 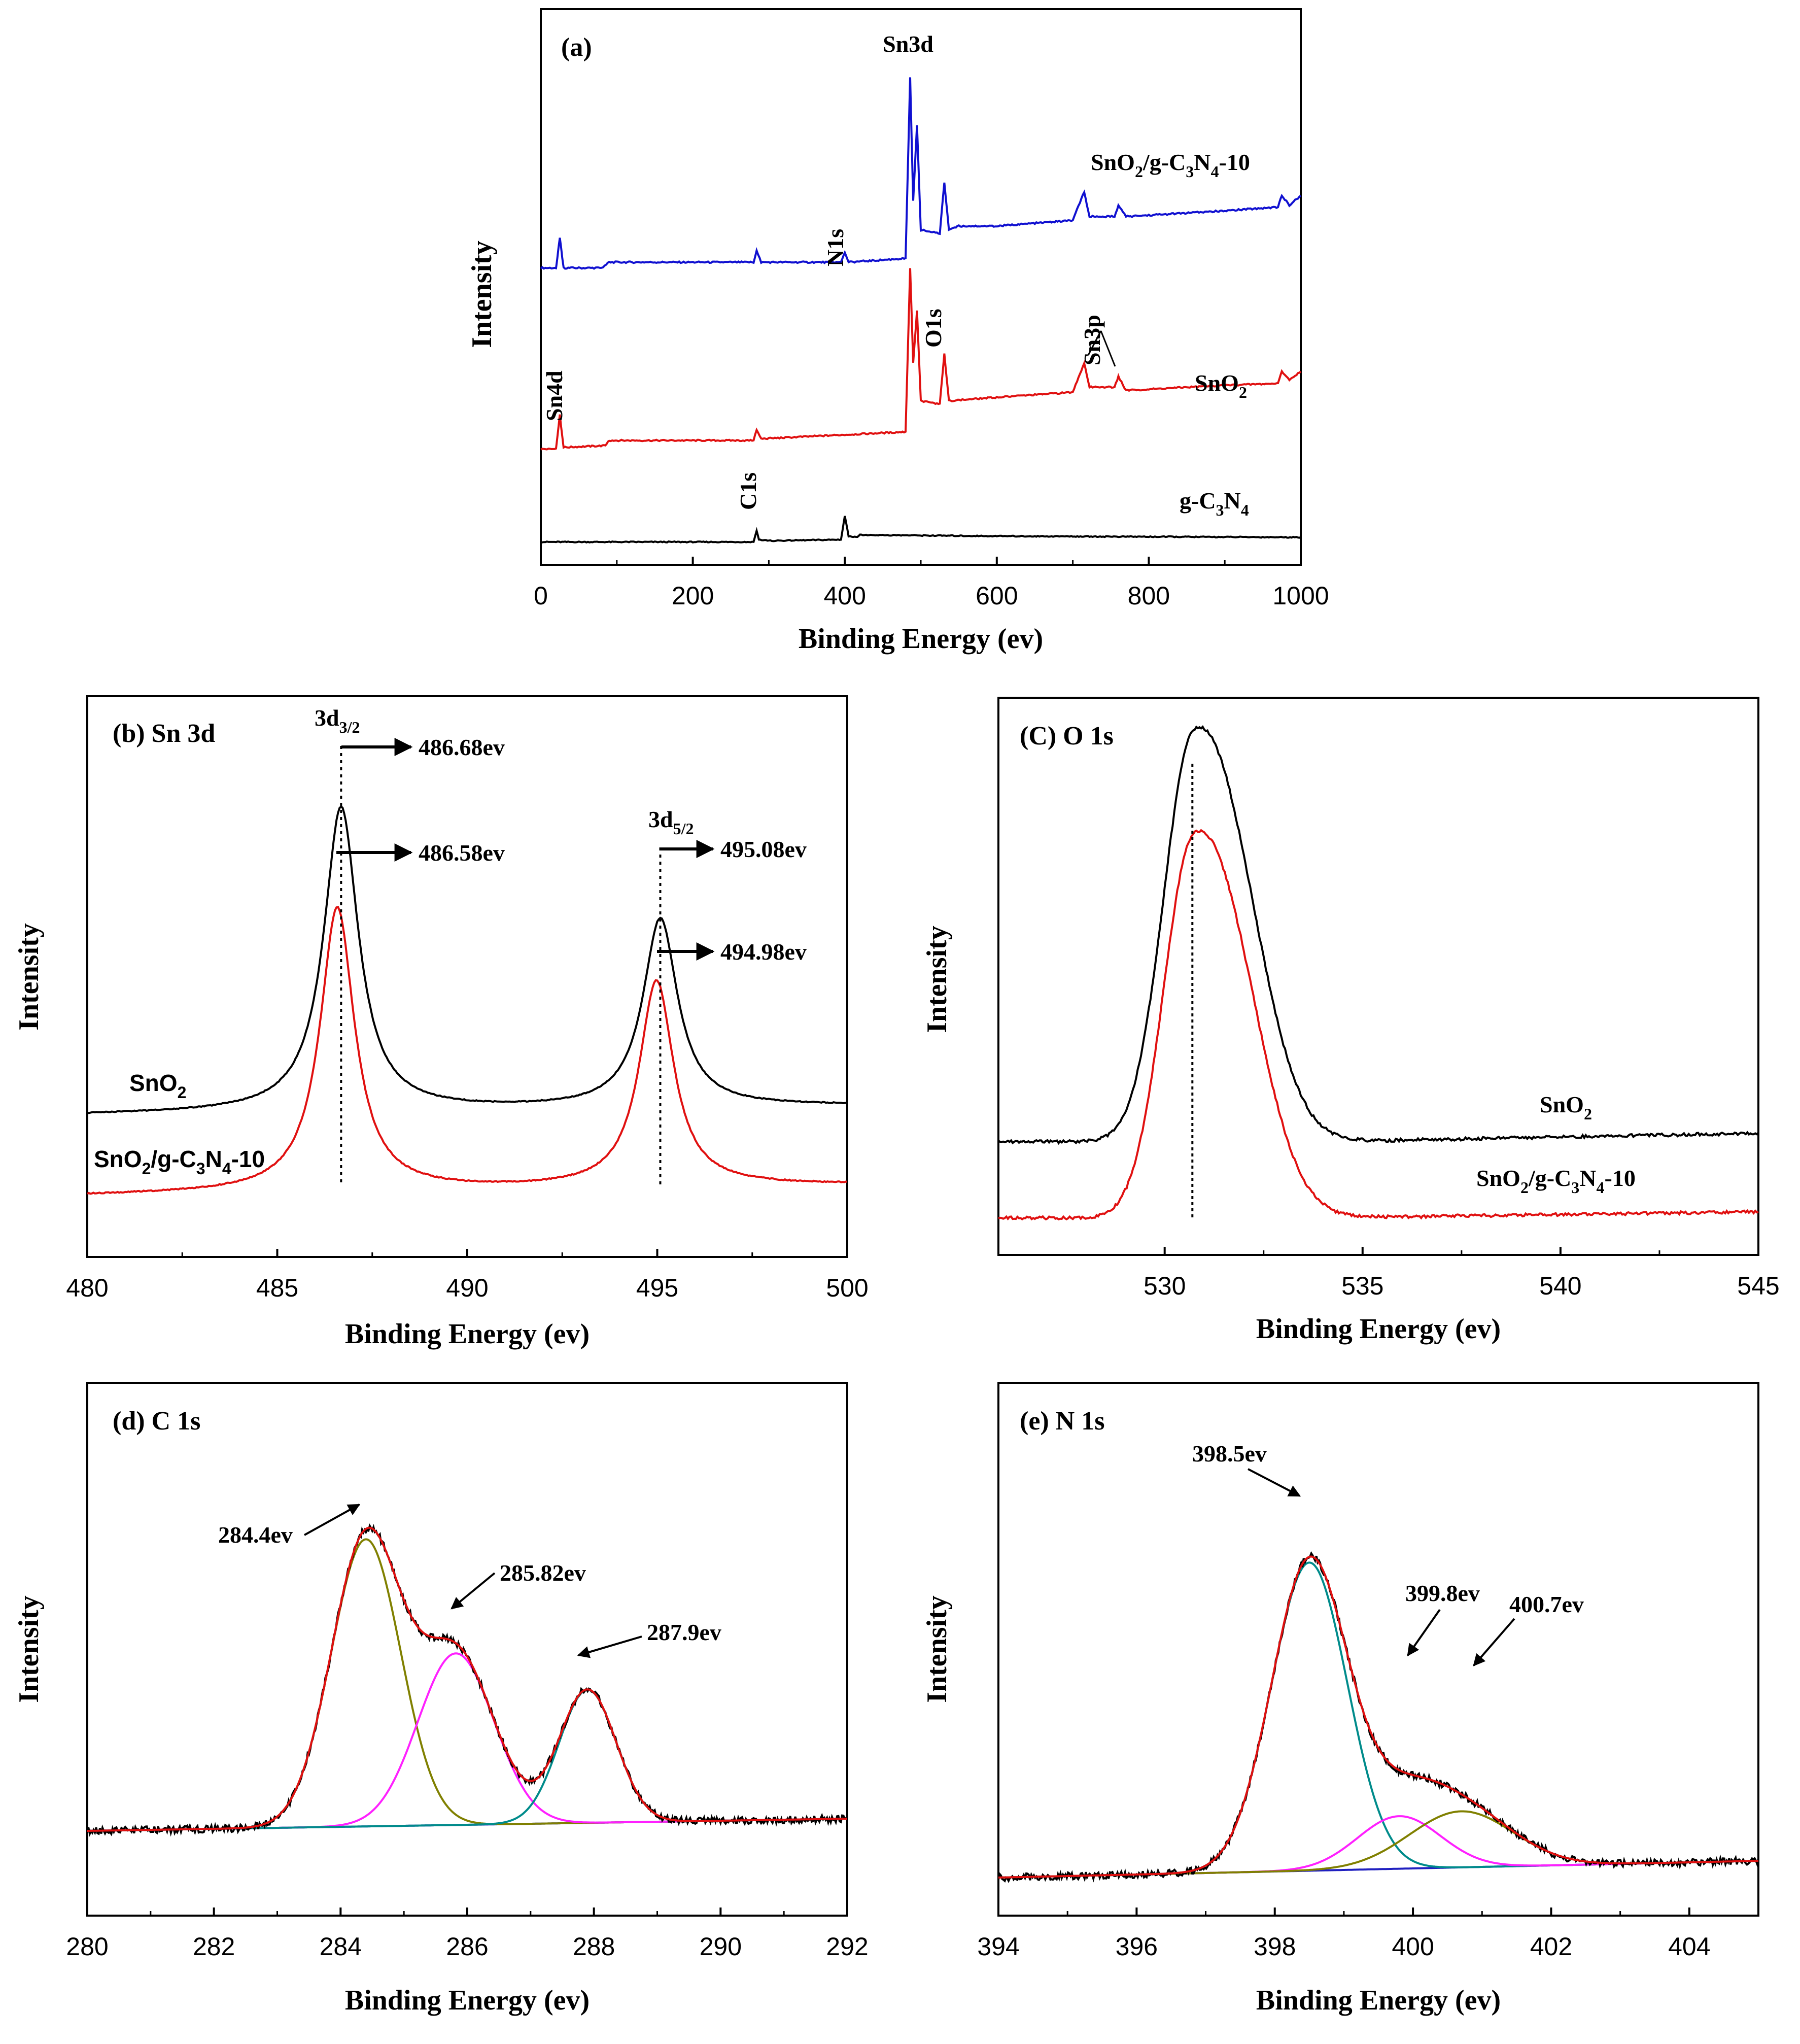 I want to click on x-tick-label: 545, so click(x=1758, y=1286).